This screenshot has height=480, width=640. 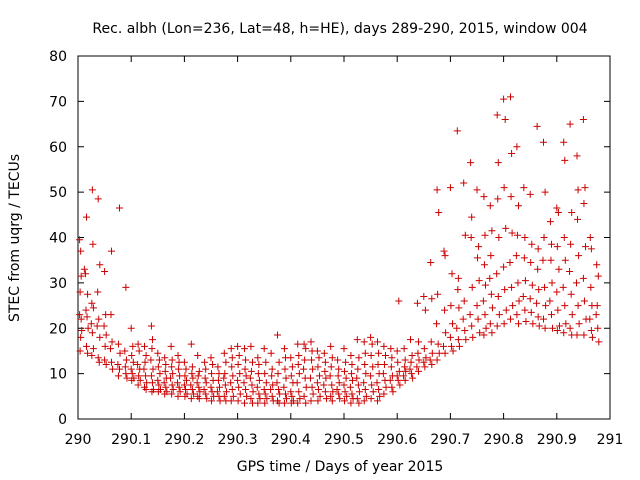 I want to click on x-tick-label: 290.3, so click(x=238, y=440).